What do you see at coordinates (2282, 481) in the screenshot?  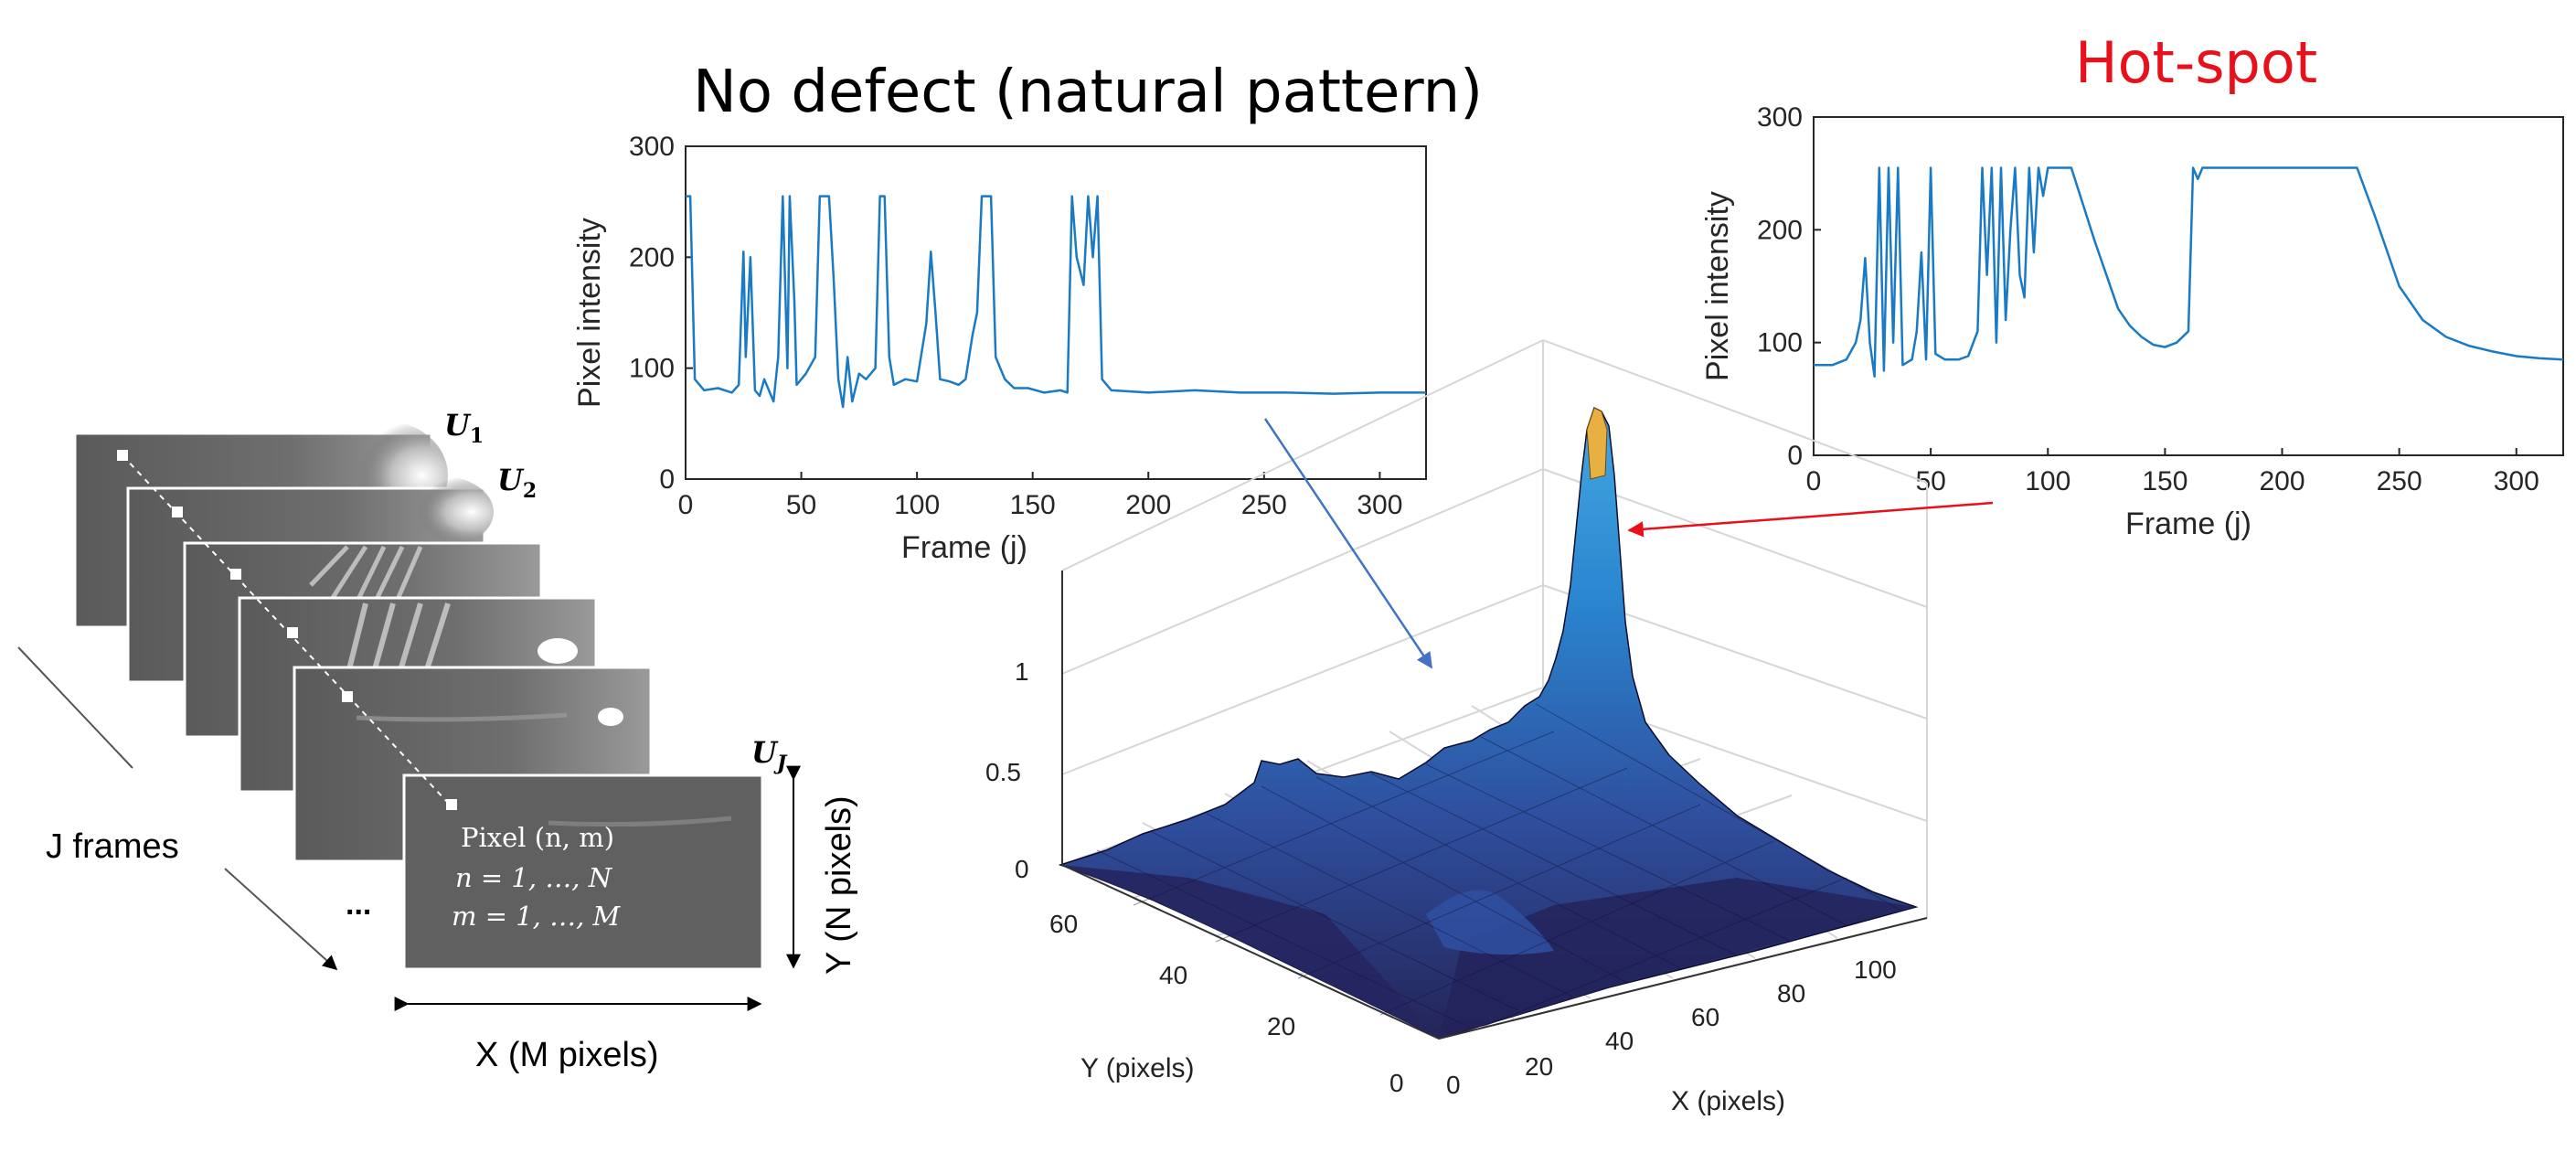 I see `hotspot-x-tick-label: 200` at bounding box center [2282, 481].